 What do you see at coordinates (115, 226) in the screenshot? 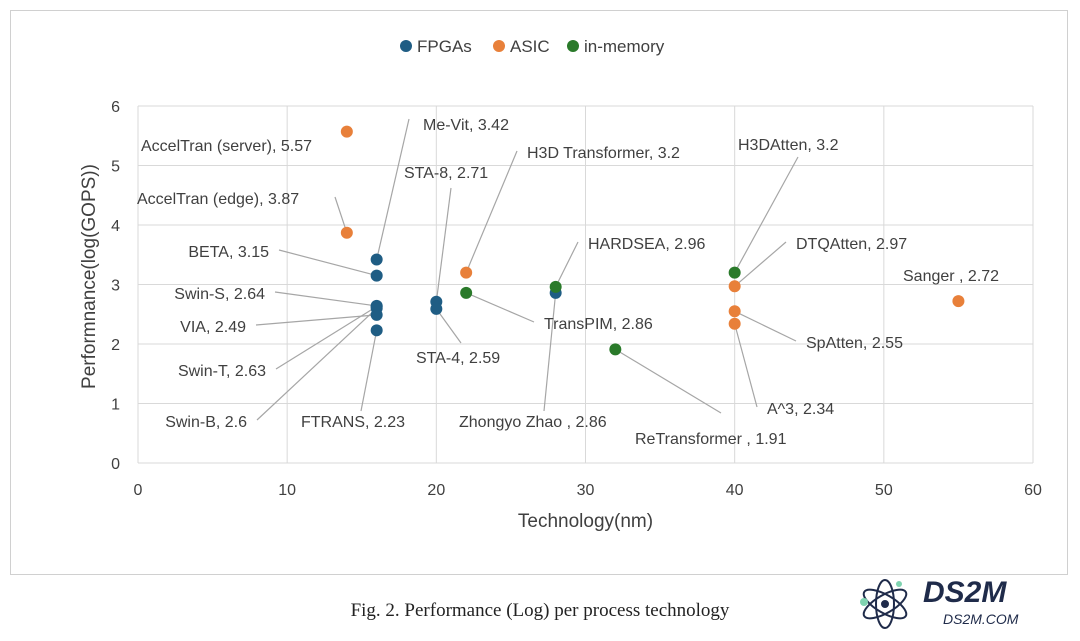
I see `y-tick-label: 4` at bounding box center [115, 226].